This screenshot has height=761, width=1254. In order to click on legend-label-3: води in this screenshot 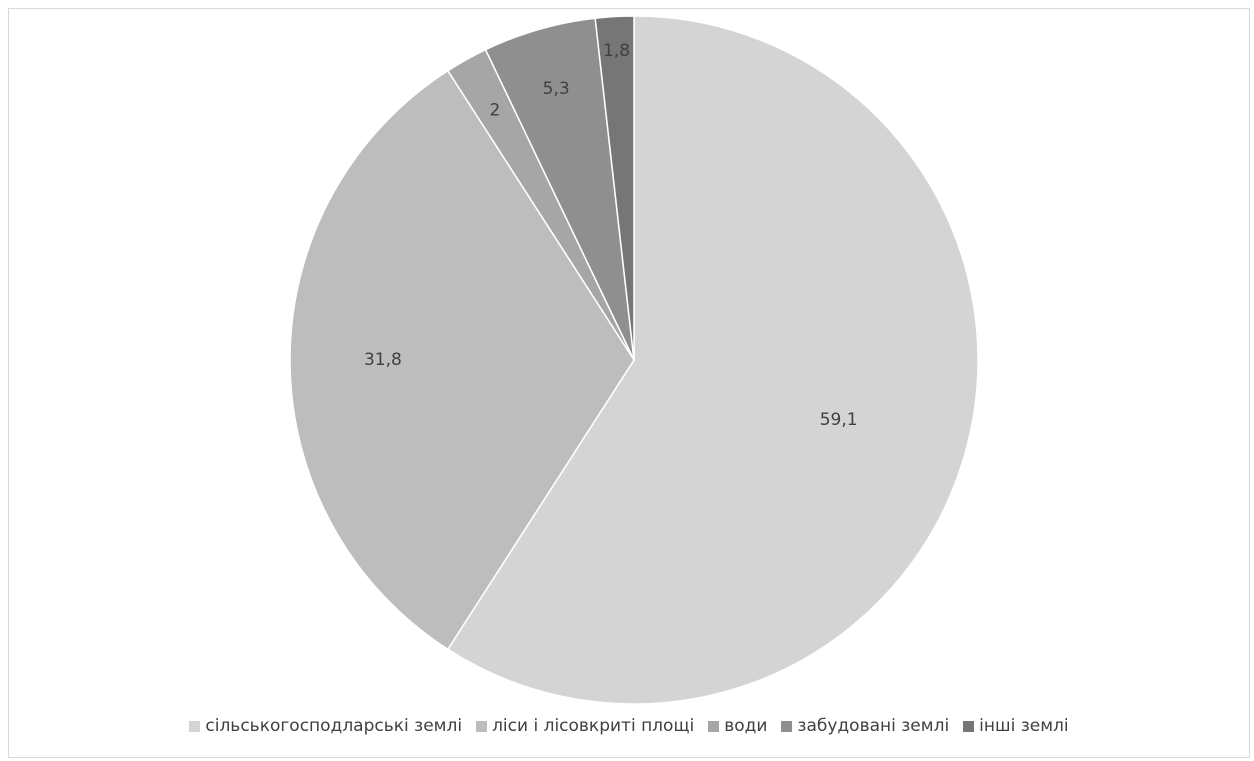, I will do `click(746, 726)`.